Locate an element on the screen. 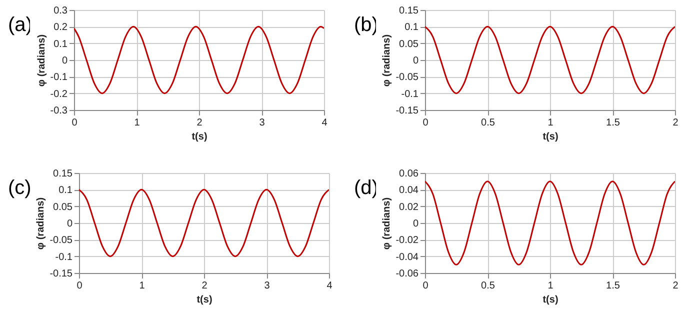 The image size is (693, 326). y-tick-label: -0.06 is located at coordinates (407, 274).